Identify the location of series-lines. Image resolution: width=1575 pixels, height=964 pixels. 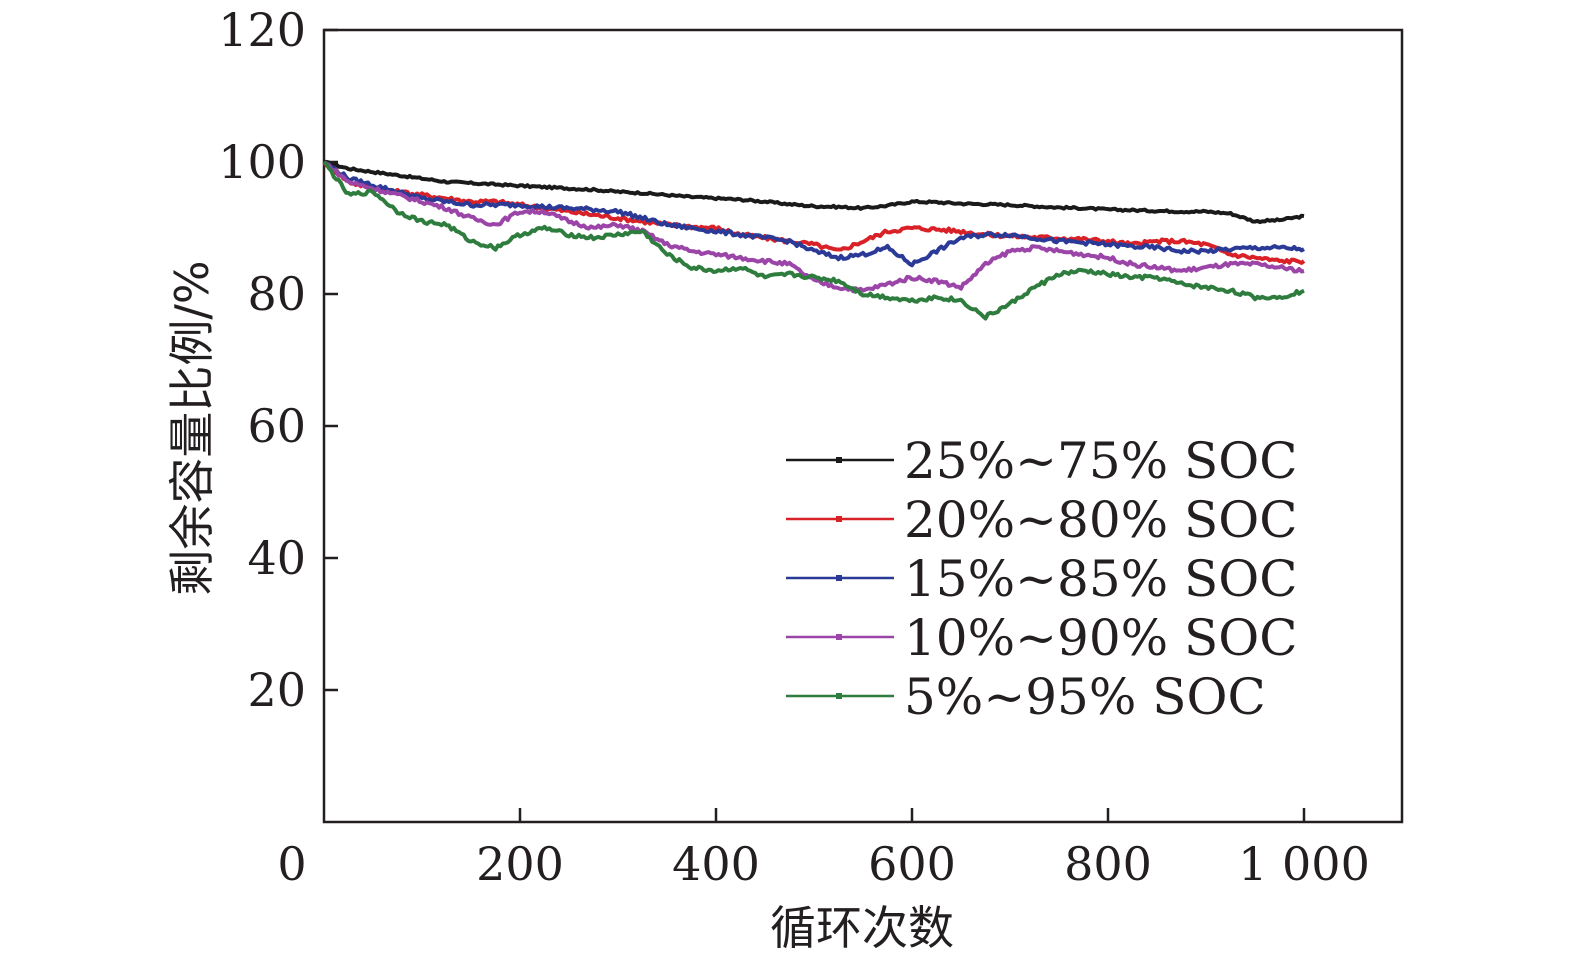
(814, 240).